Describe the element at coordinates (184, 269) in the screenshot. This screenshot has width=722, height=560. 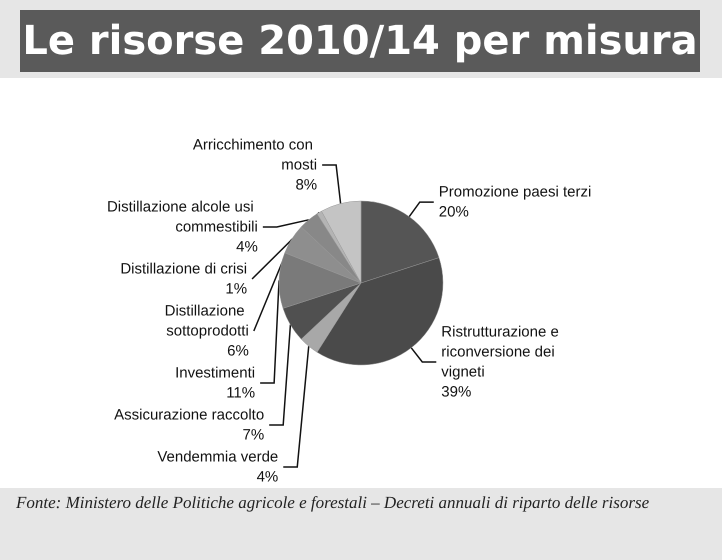
I see `slice-label: Distillazione di crisi` at that location.